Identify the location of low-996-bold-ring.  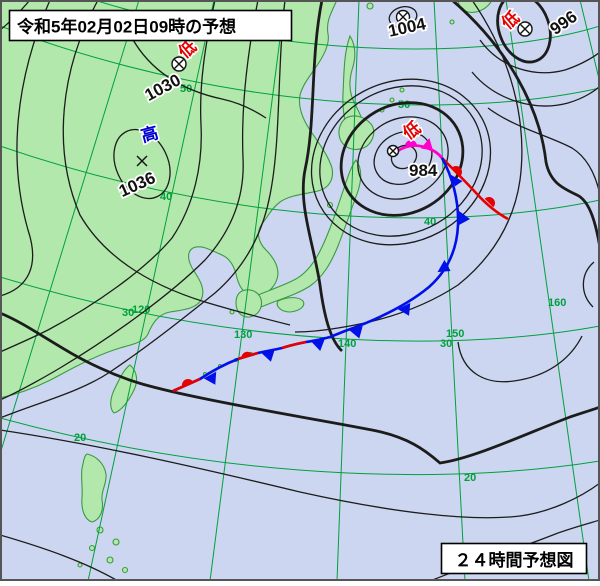
(524, 32).